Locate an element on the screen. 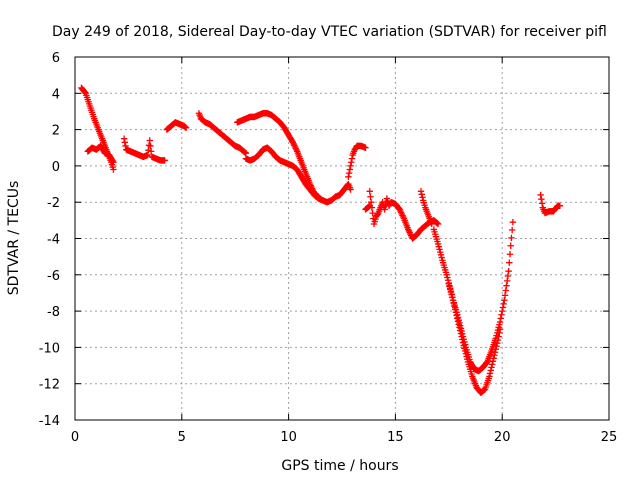 This screenshot has height=480, width=640. y-tick-label: -14 is located at coordinates (49, 421).